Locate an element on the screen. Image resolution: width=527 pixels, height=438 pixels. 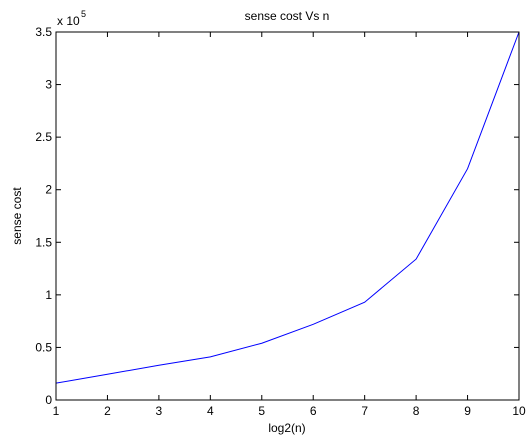
x-tick-label: 4 is located at coordinates (210, 411).